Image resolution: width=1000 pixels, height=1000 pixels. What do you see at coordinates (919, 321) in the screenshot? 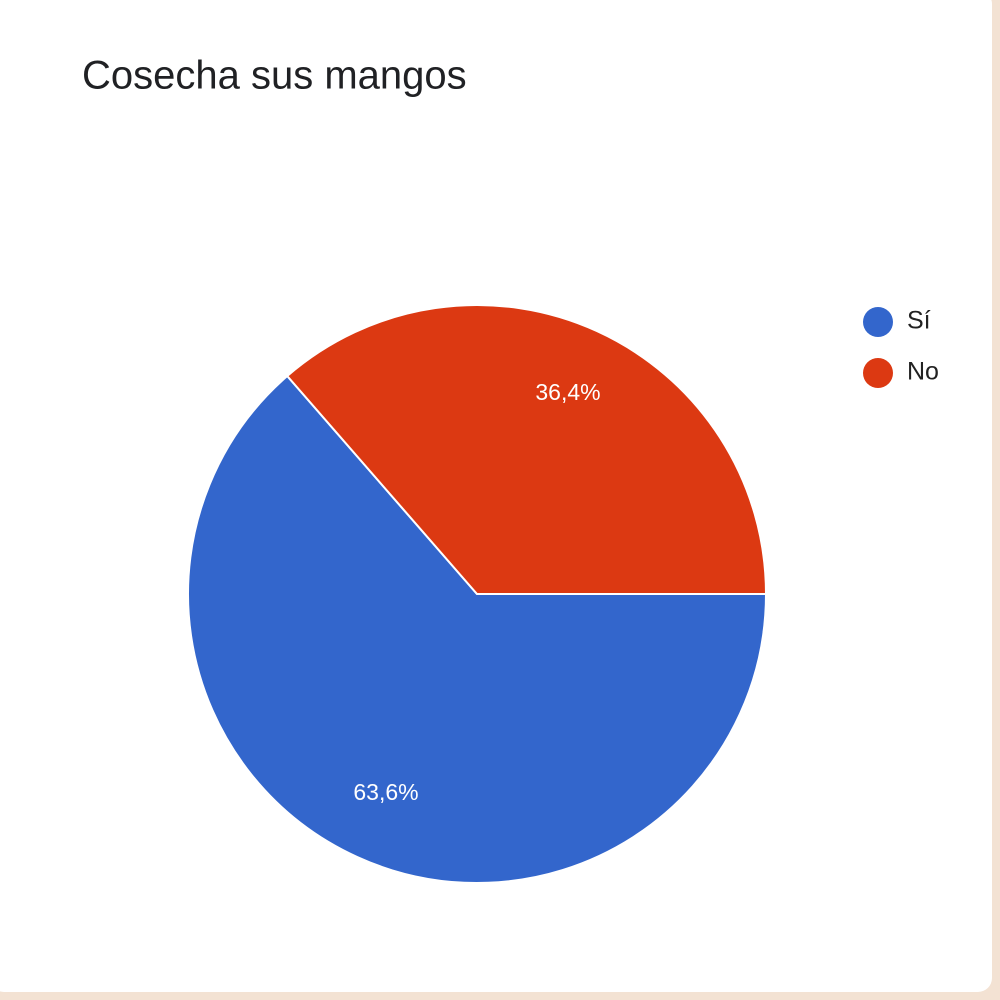
I see `legend-label: Sí` at bounding box center [919, 321].